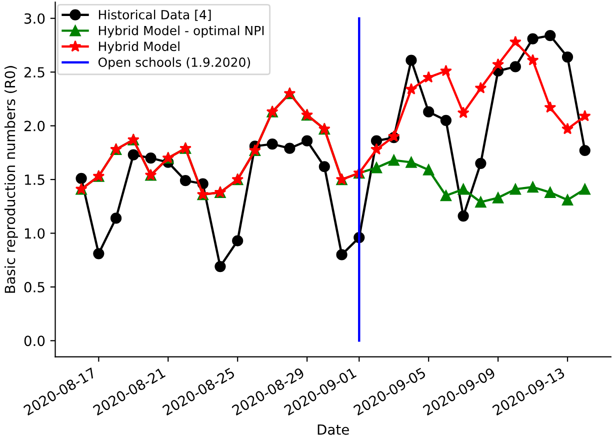  Describe the element at coordinates (34, 341) in the screenshot. I see `y-tick-label: 0.0` at that location.